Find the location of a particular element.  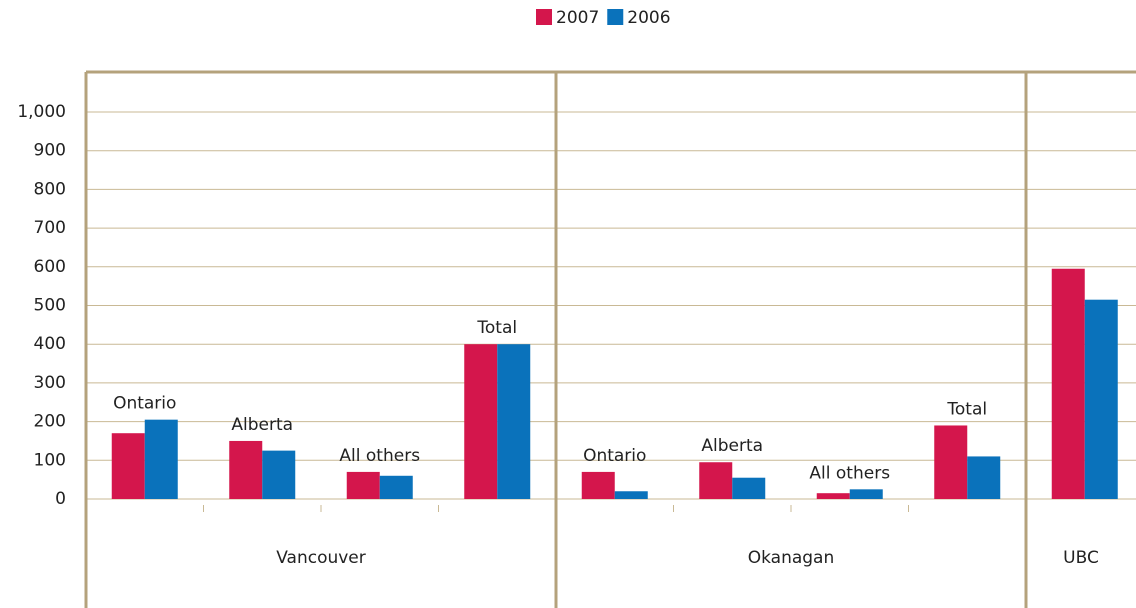

y-tick-label: 900 is located at coordinates (50, 151).